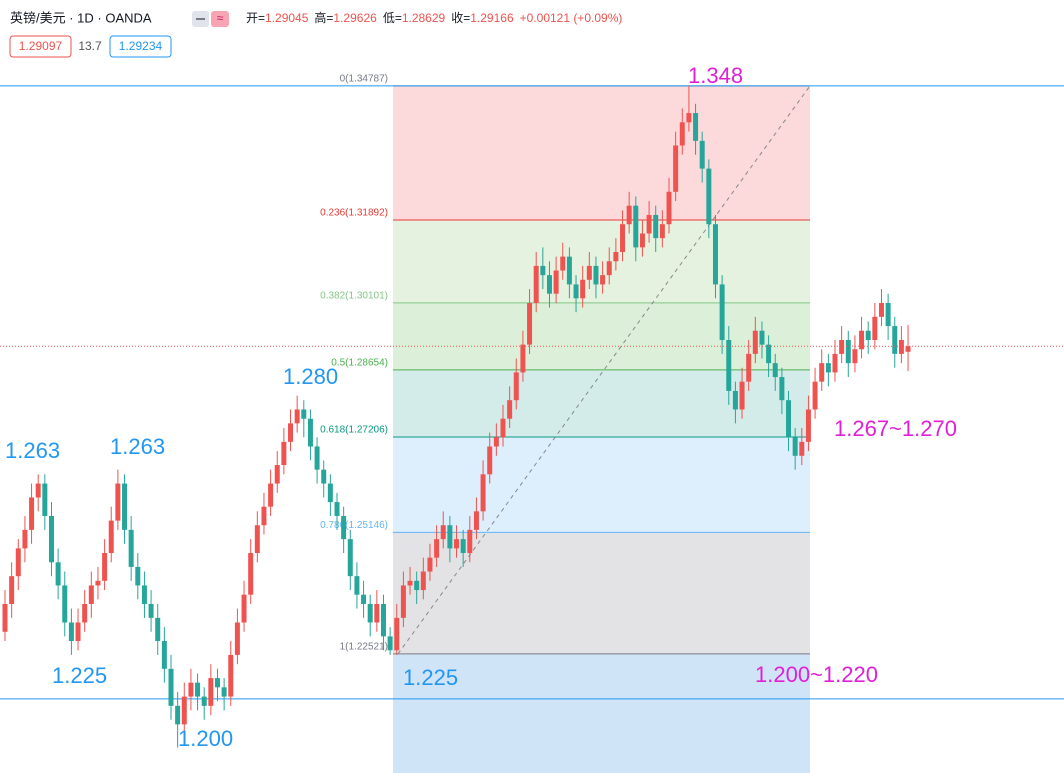  Describe the element at coordinates (354, 525) in the screenshot. I see `fib-label: 0.786(1.25146)` at that location.